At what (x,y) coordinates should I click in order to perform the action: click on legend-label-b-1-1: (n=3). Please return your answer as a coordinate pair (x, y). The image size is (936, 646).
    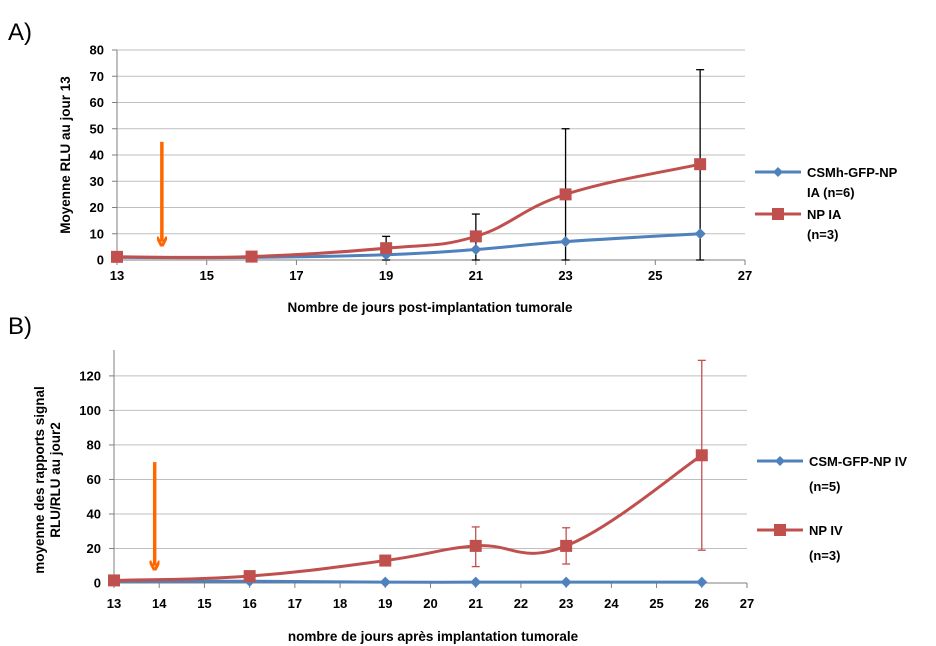
    Looking at the image, I should click on (824, 555).